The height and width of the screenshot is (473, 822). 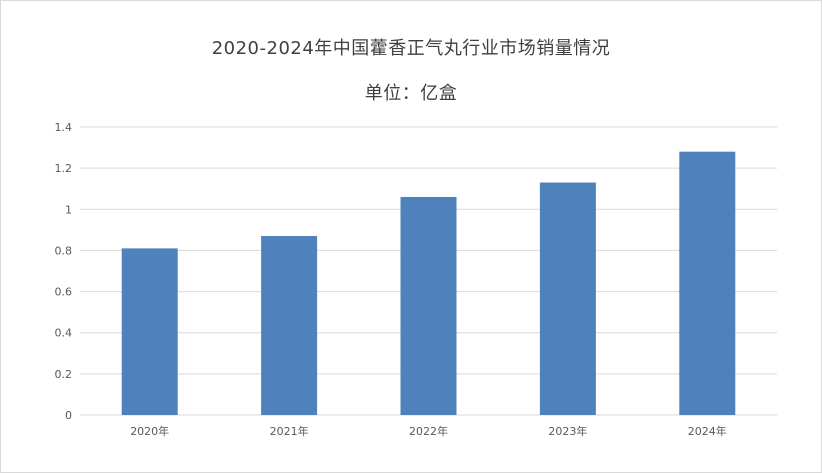 What do you see at coordinates (64, 127) in the screenshot?
I see `y-tick-label: 1.4` at bounding box center [64, 127].